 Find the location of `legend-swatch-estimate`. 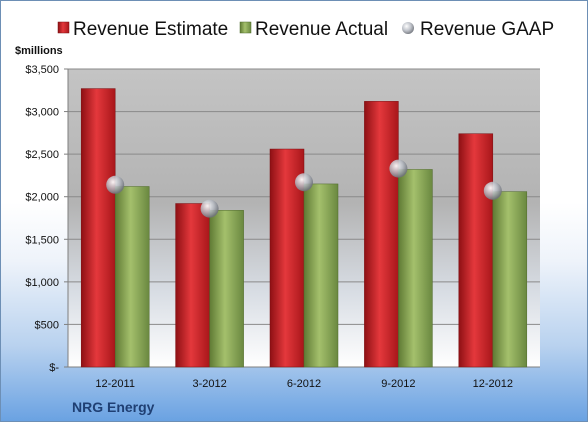

legend-swatch-estimate is located at coordinates (63, 27).